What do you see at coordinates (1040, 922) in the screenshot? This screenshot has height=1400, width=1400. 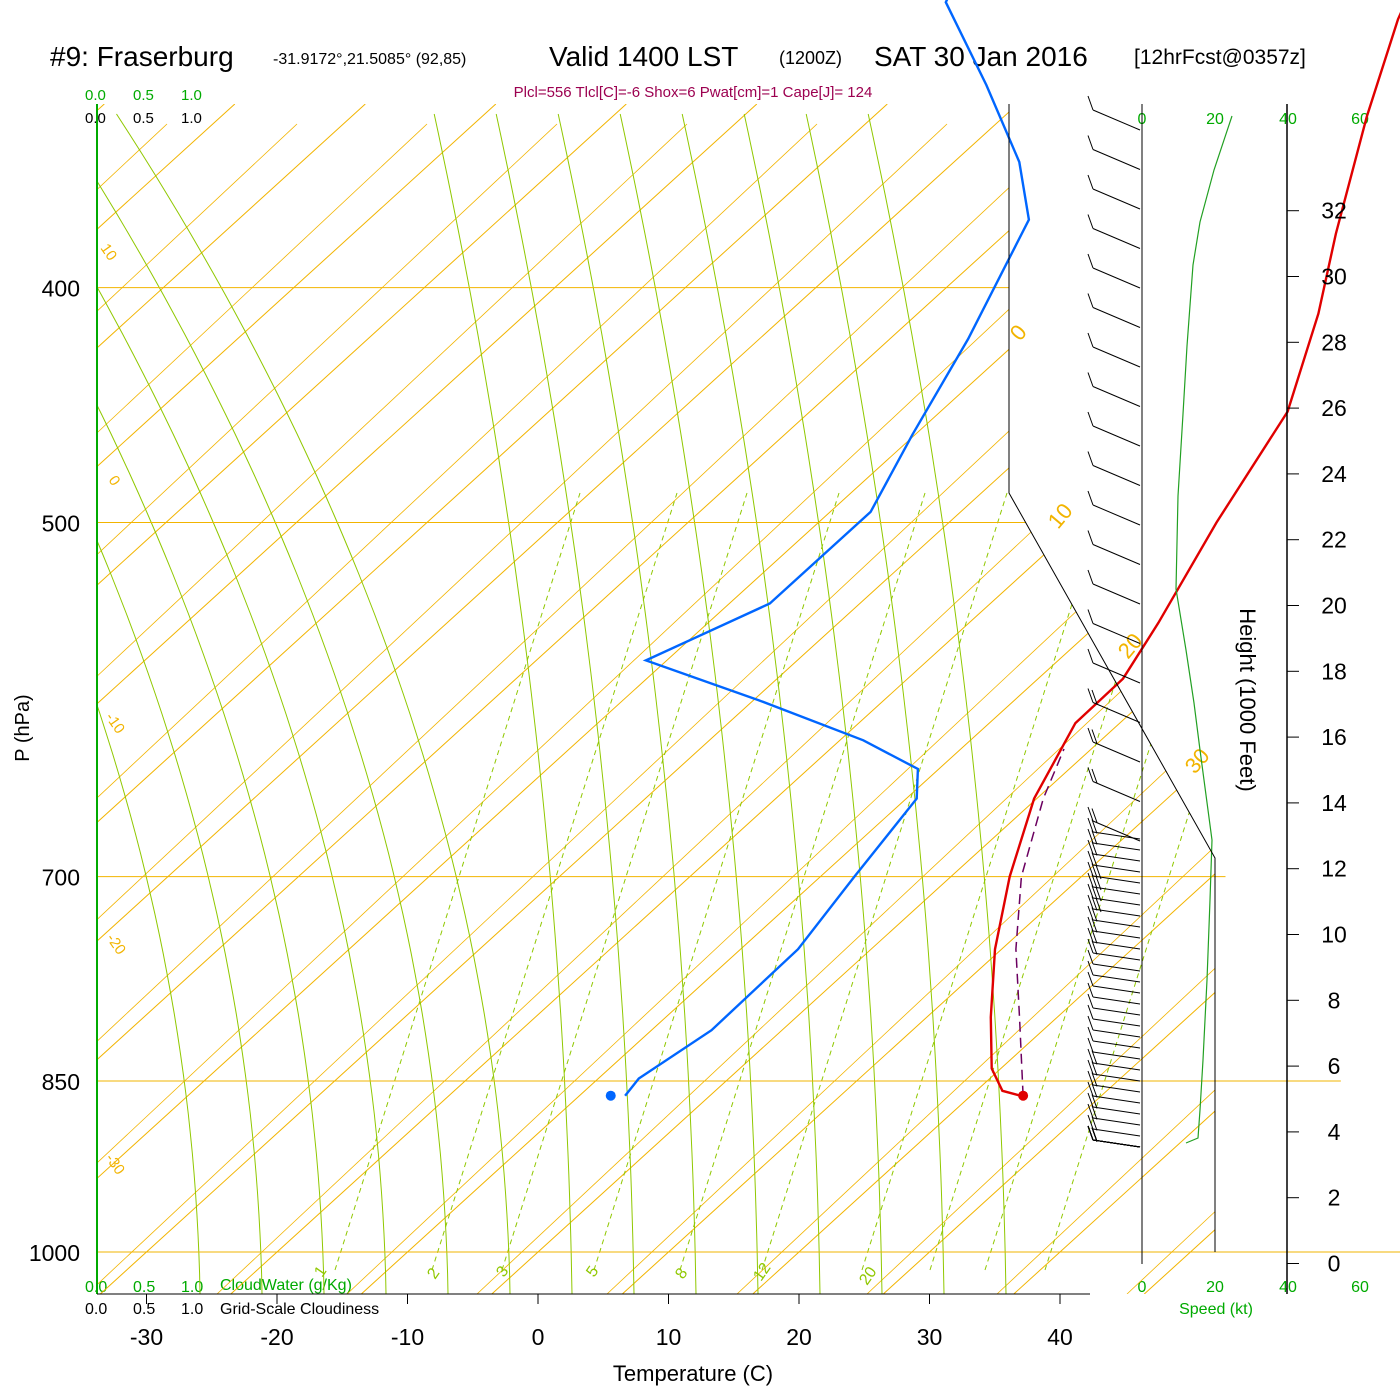 I see `parcel-line` at bounding box center [1040, 922].